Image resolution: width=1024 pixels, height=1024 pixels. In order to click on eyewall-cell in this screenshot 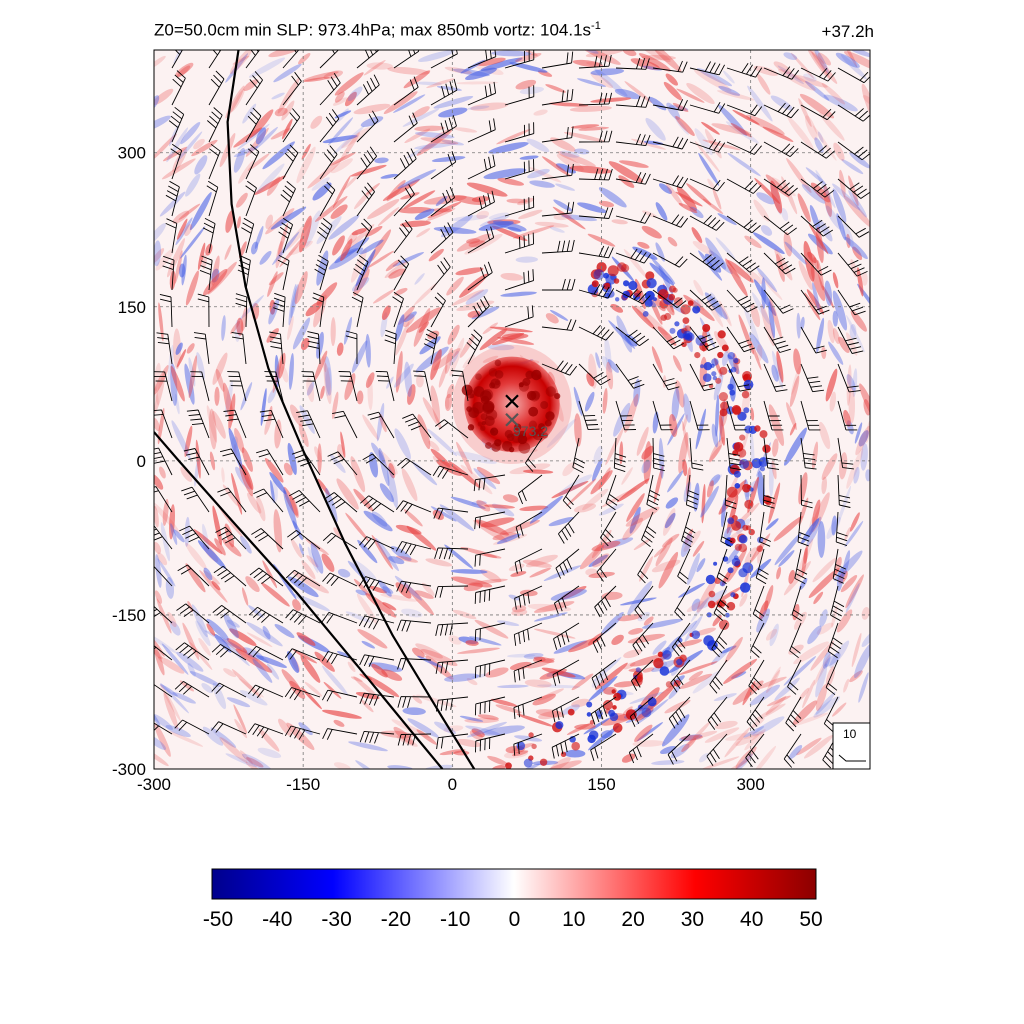, I will do `click(497, 383)`.